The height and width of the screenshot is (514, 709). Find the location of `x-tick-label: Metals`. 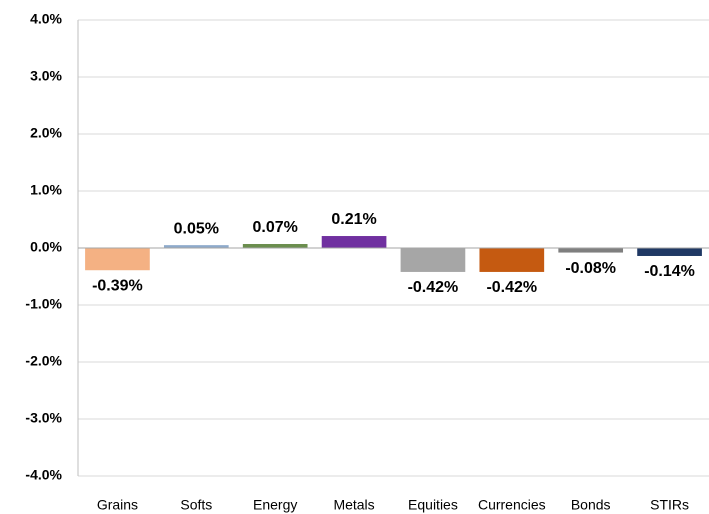

x-tick-label: Metals is located at coordinates (353, 505).